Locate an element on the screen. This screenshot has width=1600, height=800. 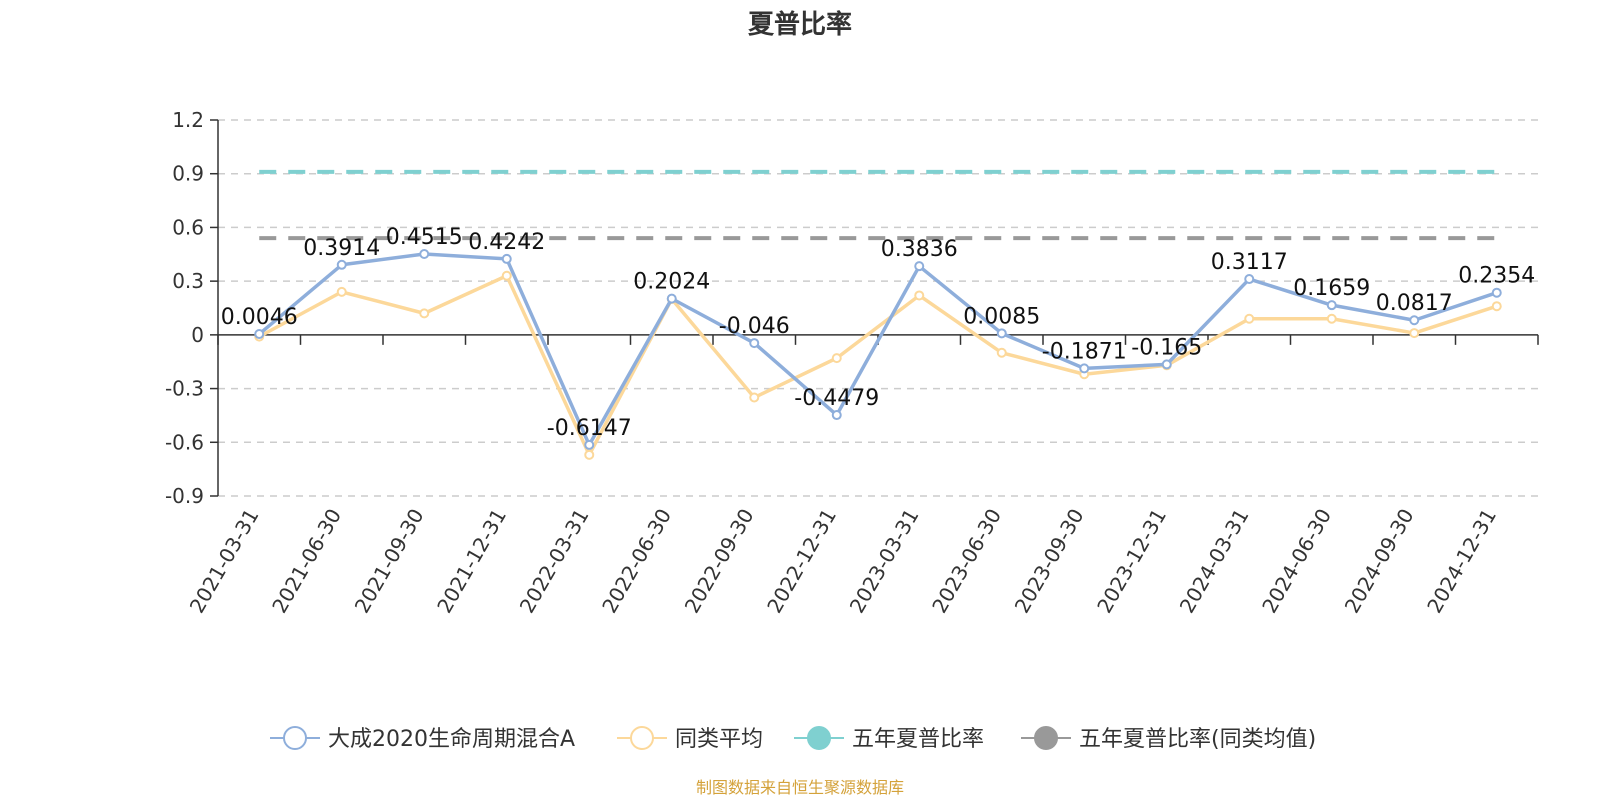
x-tick-label: 2023-06-30 is located at coordinates (966, 561).